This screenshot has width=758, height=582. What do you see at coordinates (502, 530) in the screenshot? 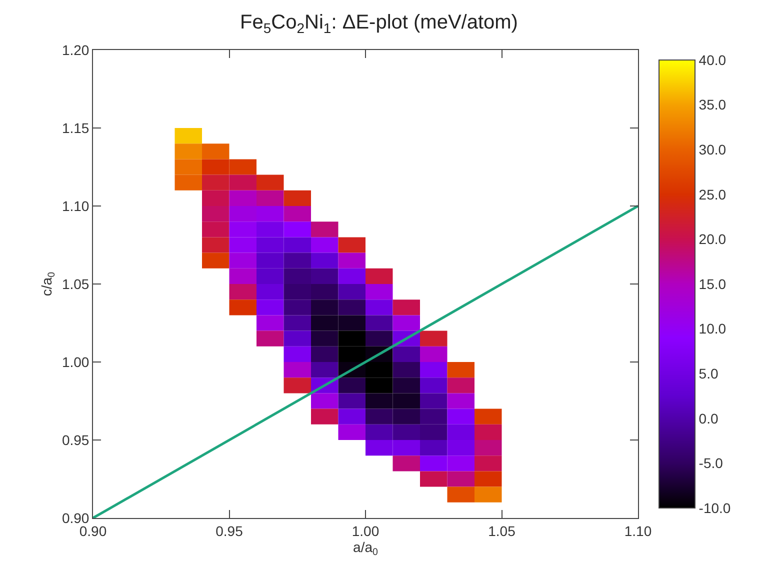
I see `x-tick-label: 1.05` at bounding box center [502, 530].